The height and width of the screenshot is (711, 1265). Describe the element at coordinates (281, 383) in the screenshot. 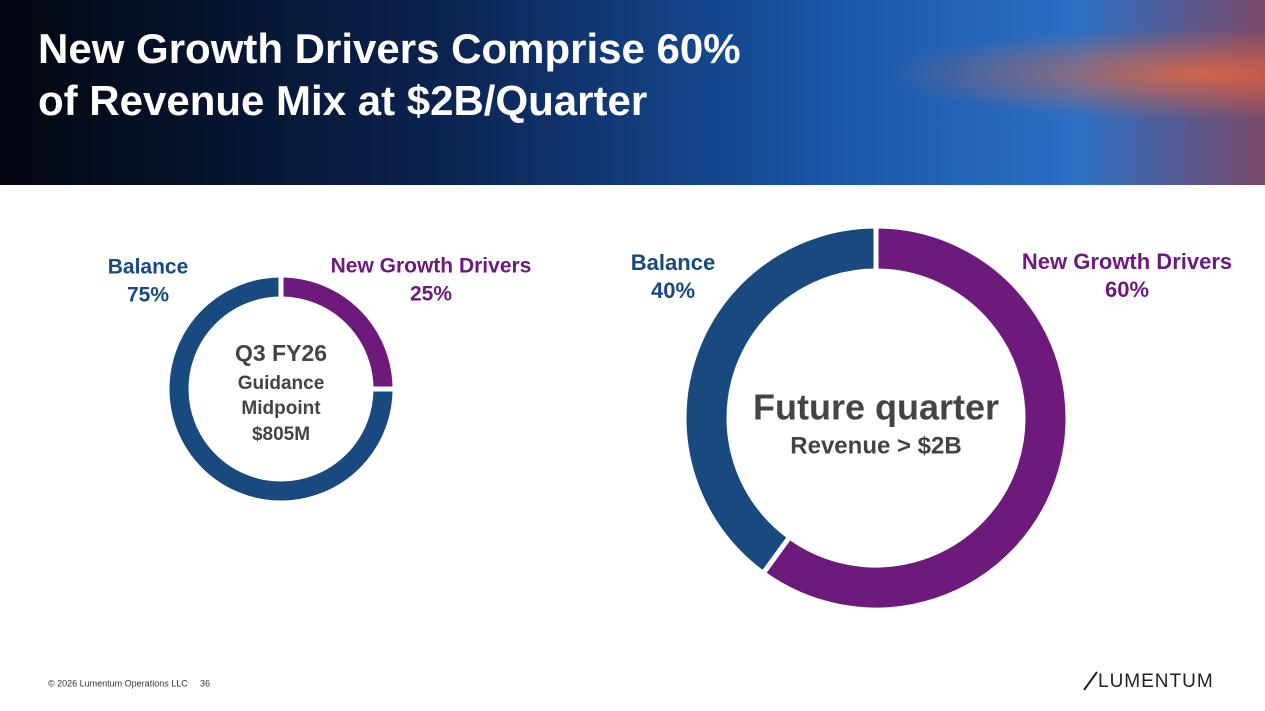

I see `center-text: Guidance` at that location.